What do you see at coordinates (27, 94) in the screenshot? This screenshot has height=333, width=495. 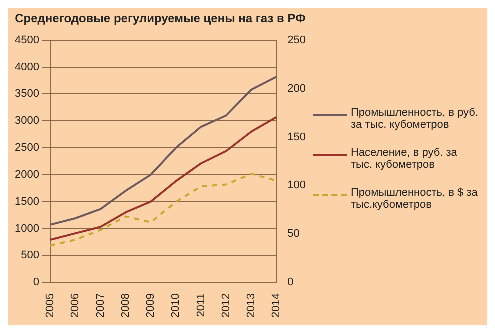 I see `y-tick-label: 3500` at bounding box center [27, 94].